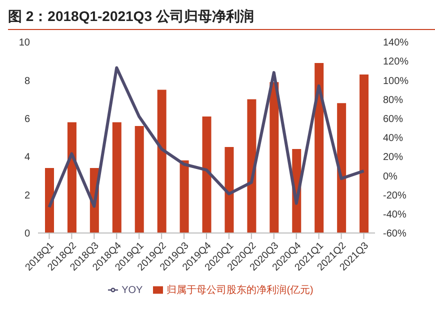  I want to click on y2-tick-label: 100%, so click(396, 81).